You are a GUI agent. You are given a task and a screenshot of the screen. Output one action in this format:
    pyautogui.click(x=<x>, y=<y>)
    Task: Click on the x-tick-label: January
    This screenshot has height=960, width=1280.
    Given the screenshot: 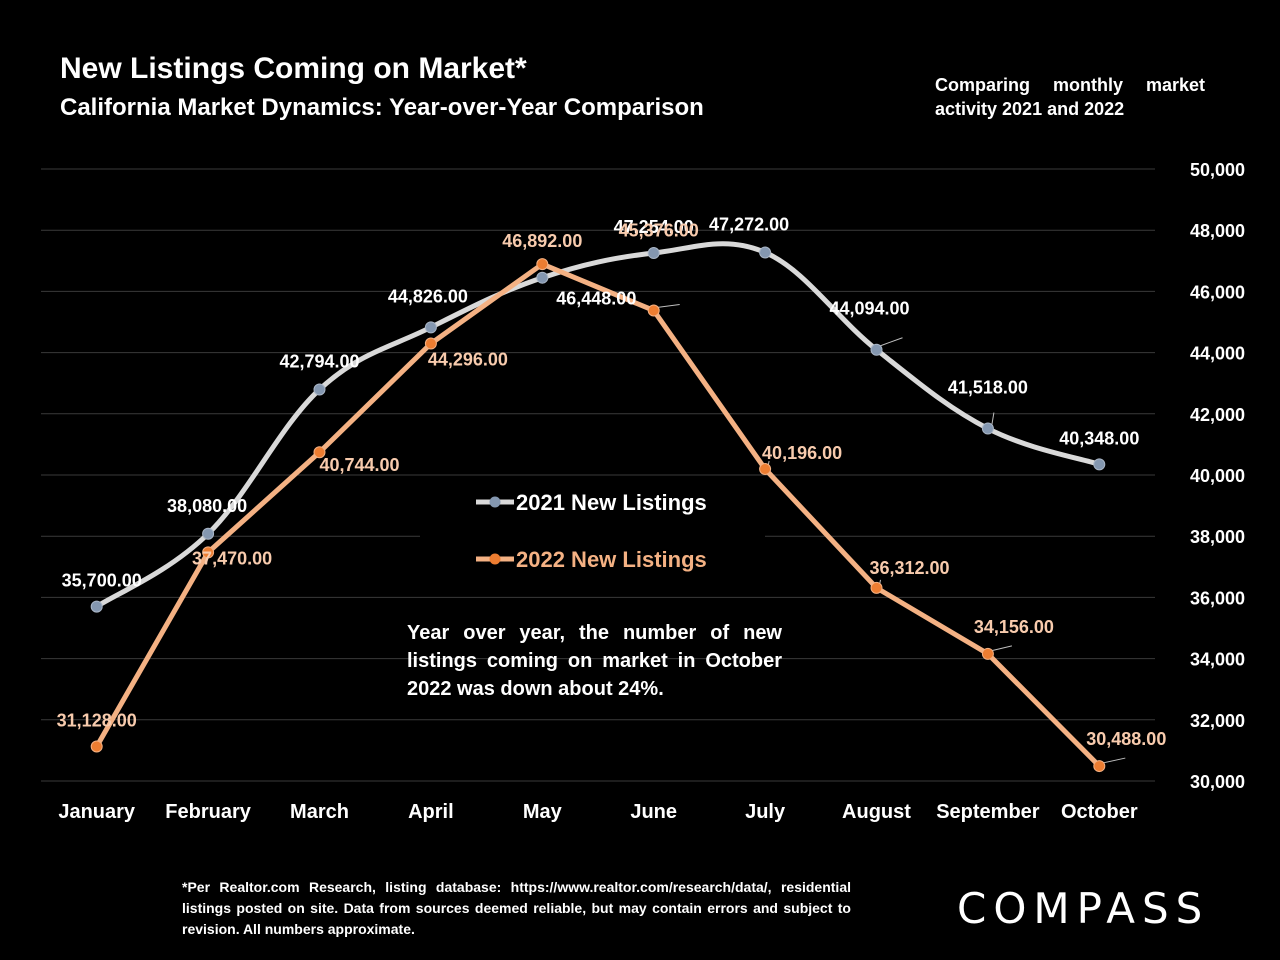 What is the action you would take?
    pyautogui.click(x=97, y=812)
    